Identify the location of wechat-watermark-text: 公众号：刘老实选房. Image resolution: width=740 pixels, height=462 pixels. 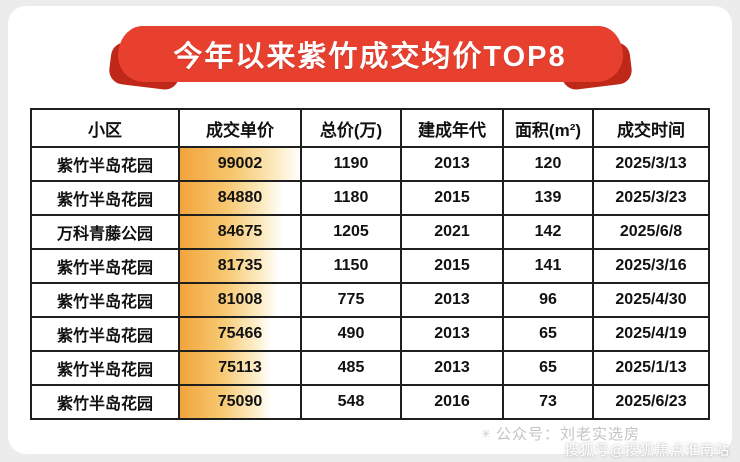
(567, 434).